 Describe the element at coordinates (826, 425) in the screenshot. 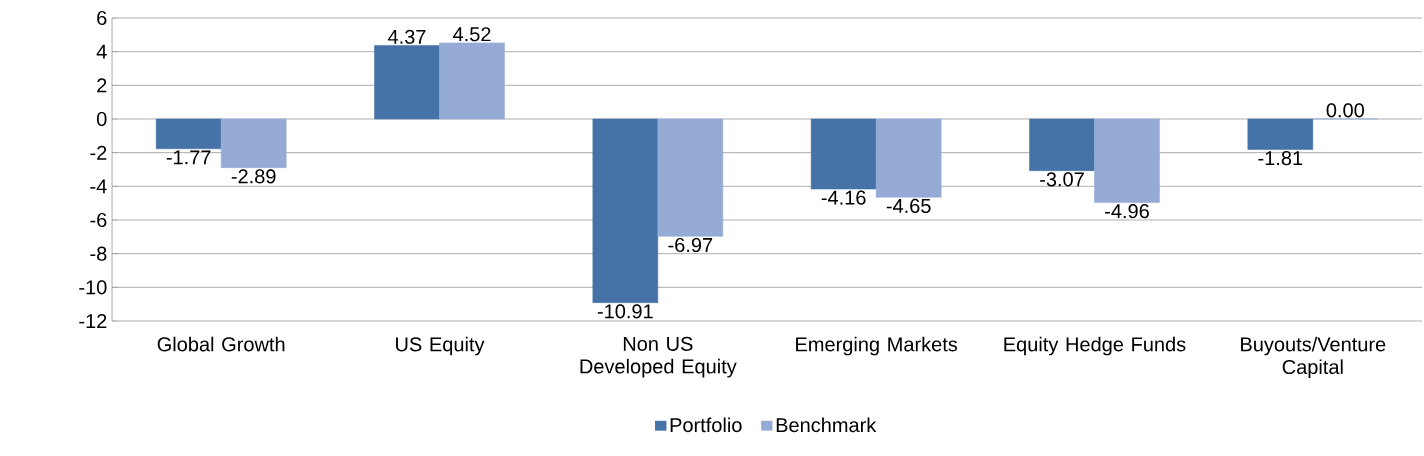

I see `legend-label: Benchmark` at that location.